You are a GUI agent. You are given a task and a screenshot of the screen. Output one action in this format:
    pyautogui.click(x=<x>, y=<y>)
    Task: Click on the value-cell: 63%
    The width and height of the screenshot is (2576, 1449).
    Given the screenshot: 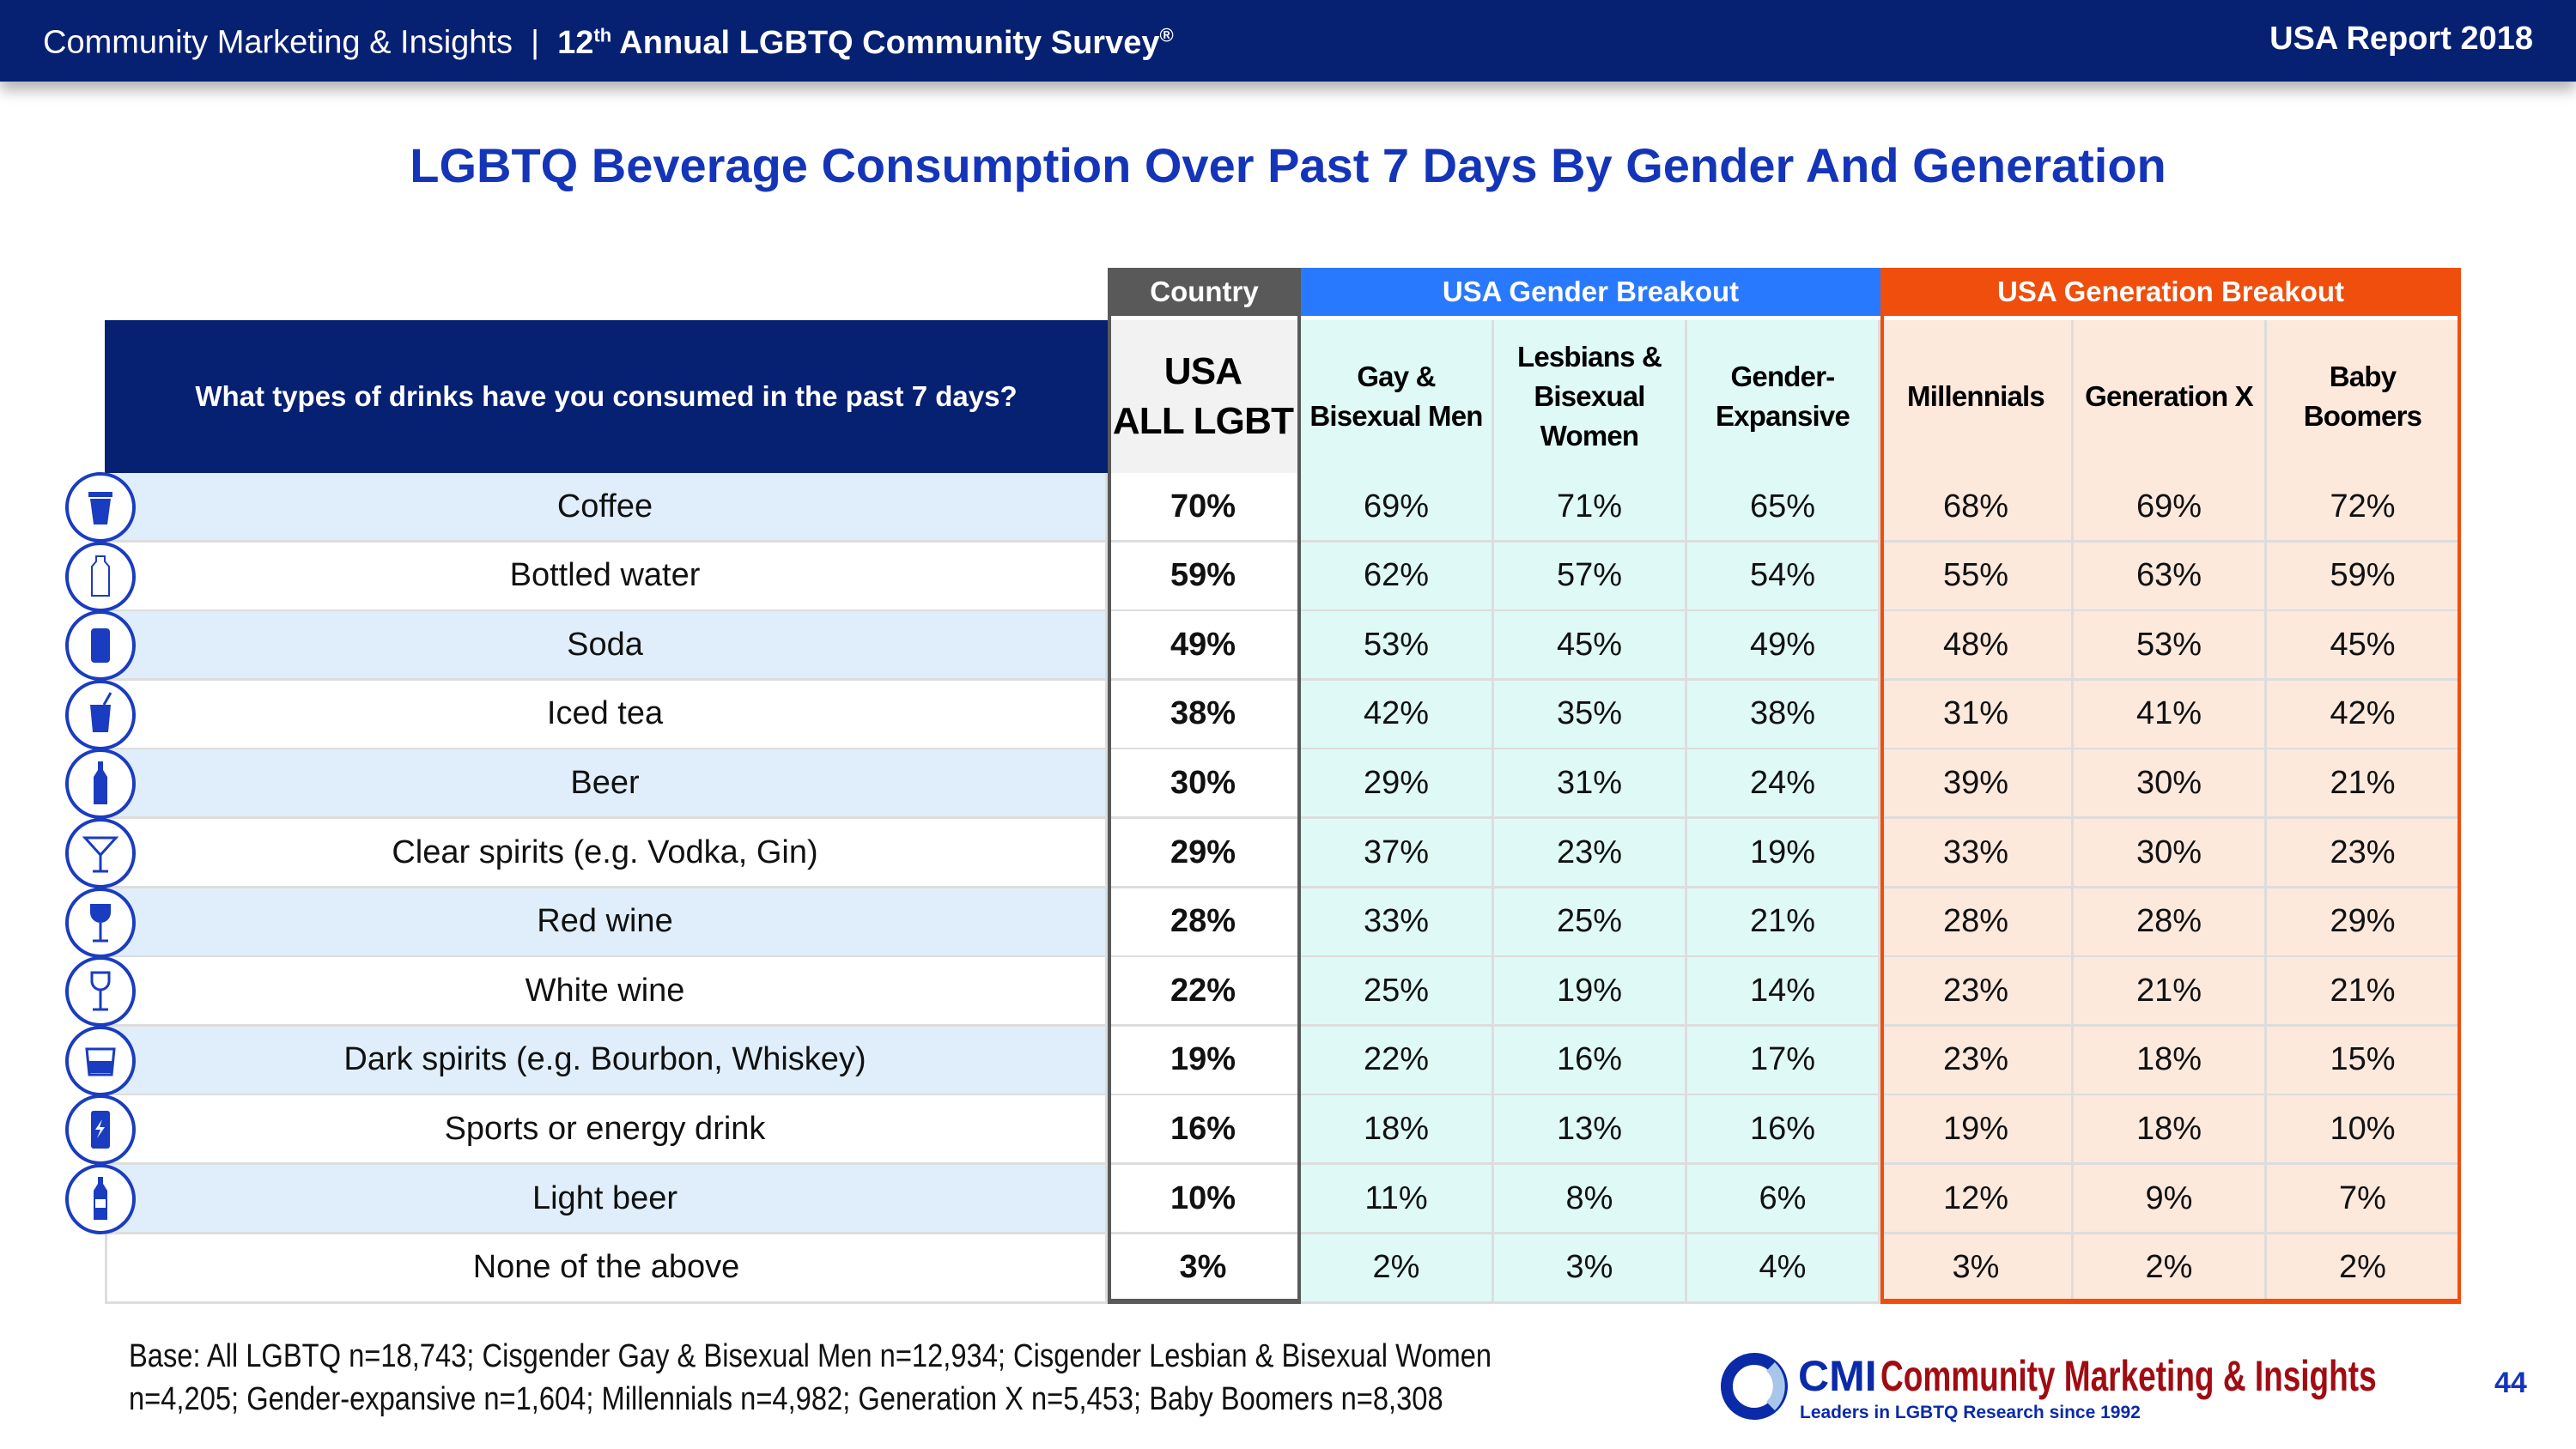 What is the action you would take?
    pyautogui.click(x=2170, y=577)
    